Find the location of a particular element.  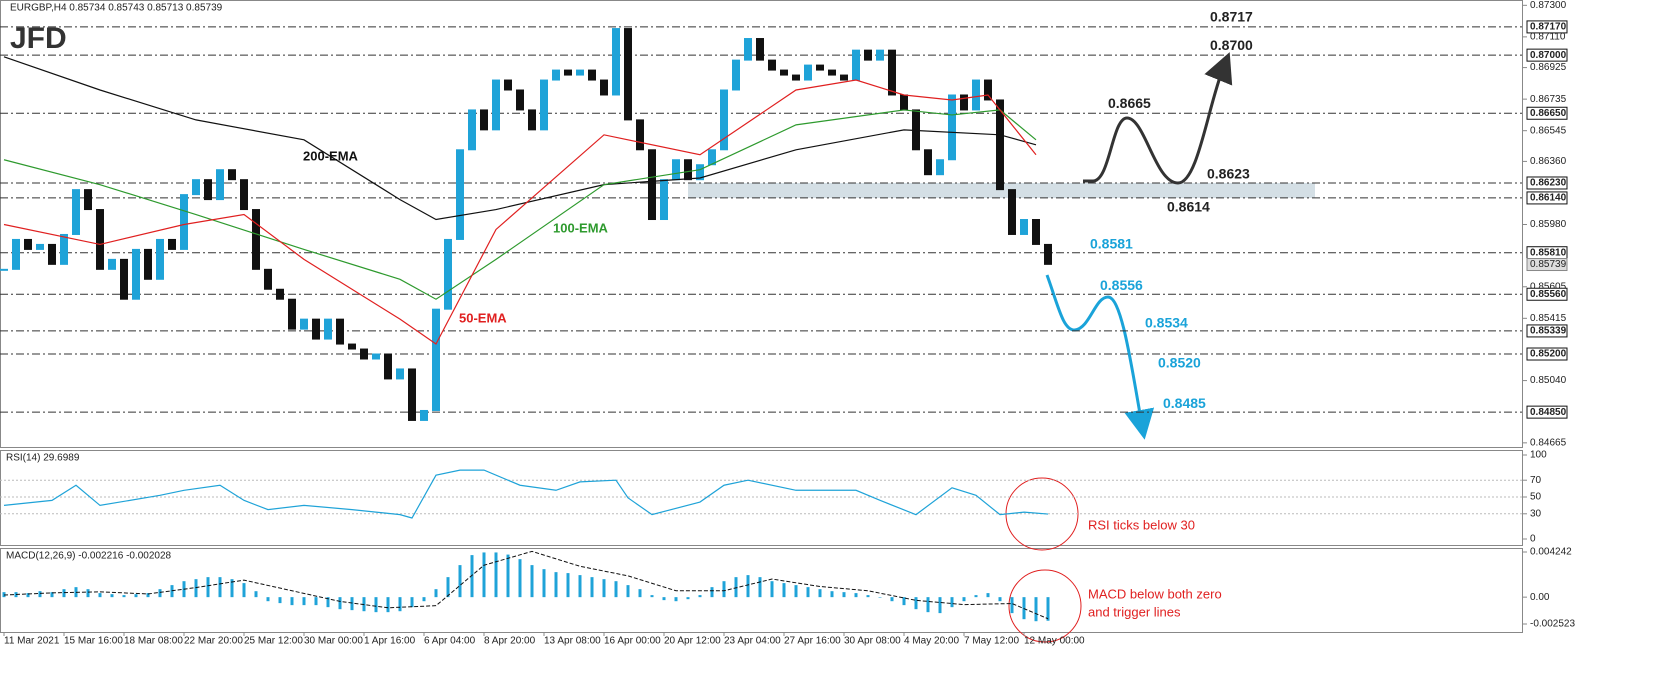

level-annotation: 0.8556 is located at coordinates (1121, 285).